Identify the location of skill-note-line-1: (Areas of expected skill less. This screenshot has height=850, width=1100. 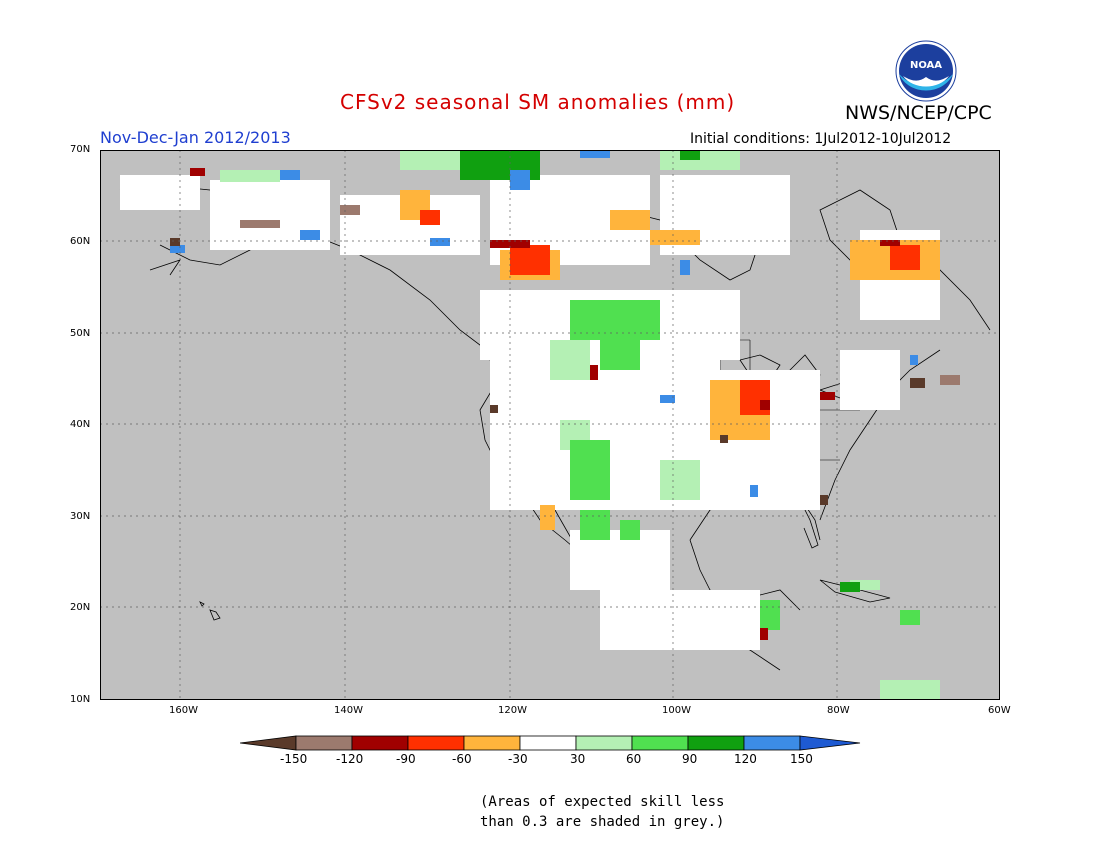
(602, 802).